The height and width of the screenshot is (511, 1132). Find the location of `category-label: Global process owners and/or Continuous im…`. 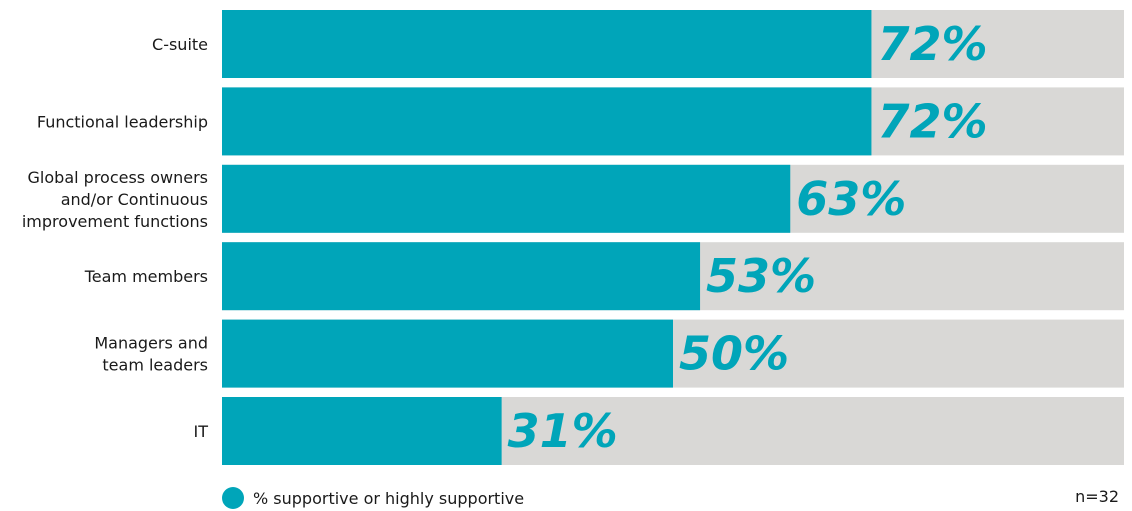

category-label: Global process owners and/or Continuous im… is located at coordinates (115, 199).